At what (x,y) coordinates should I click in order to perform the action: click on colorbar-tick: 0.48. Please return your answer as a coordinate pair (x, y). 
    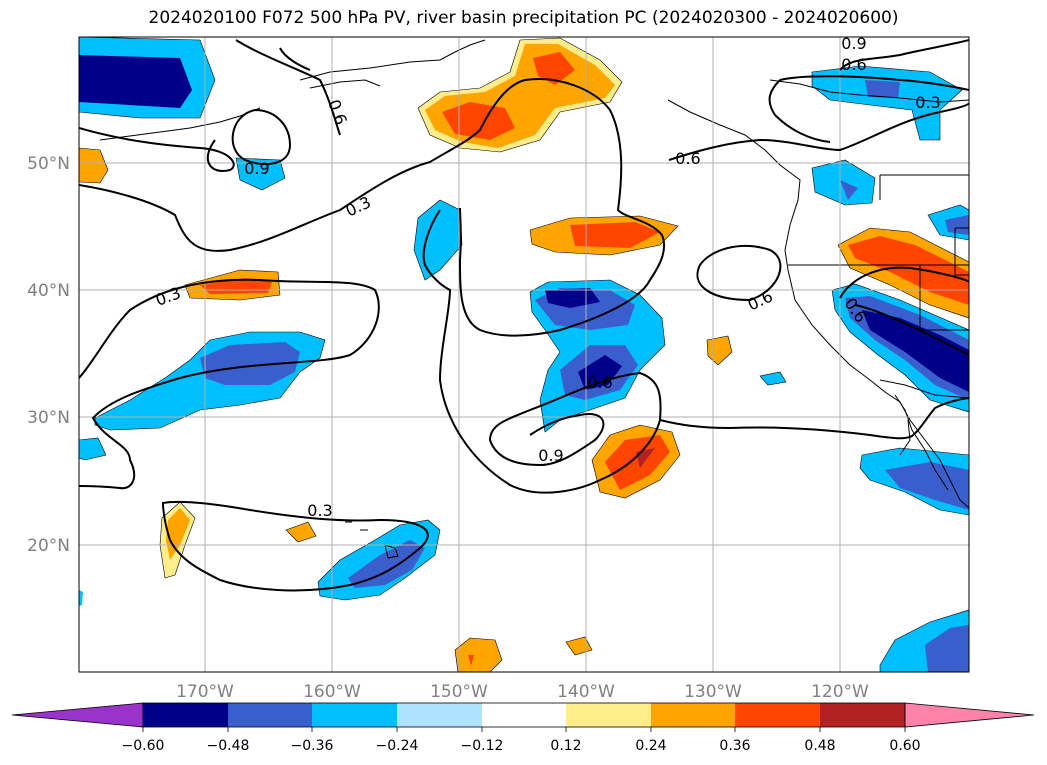
    Looking at the image, I should click on (819, 746).